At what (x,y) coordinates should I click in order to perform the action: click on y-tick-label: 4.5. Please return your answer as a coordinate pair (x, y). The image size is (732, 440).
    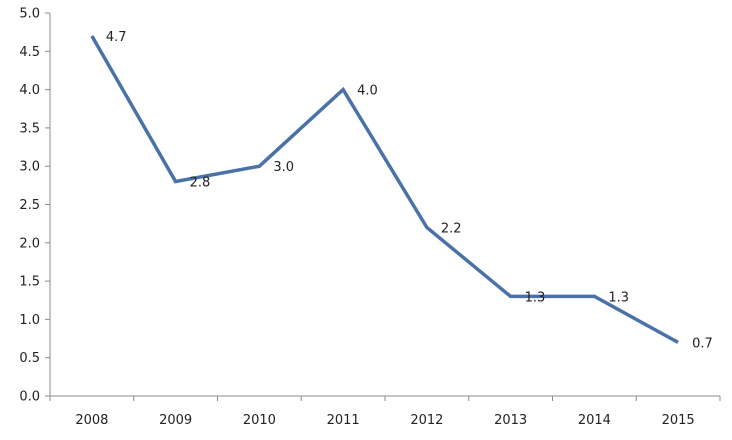
    Looking at the image, I should click on (29, 52).